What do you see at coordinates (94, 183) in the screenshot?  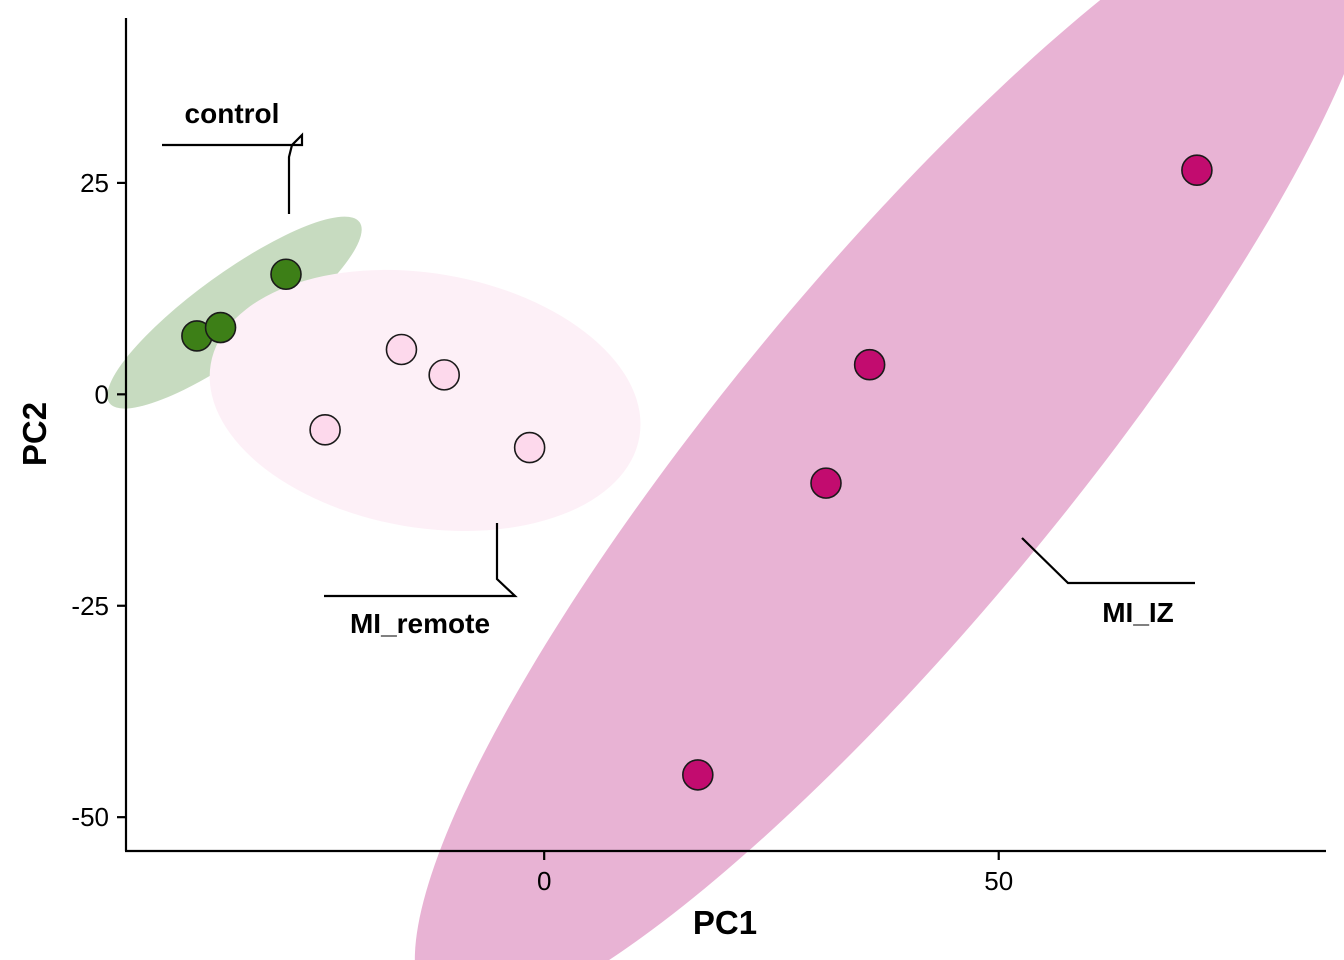 I see `y-tick-label: 25` at bounding box center [94, 183].